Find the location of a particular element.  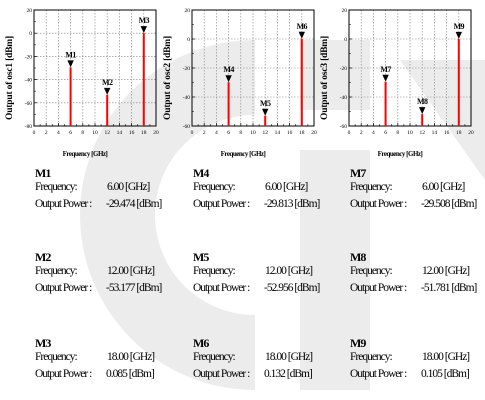

power-value: -29.813 [dBm] is located at coordinates (292, 204).